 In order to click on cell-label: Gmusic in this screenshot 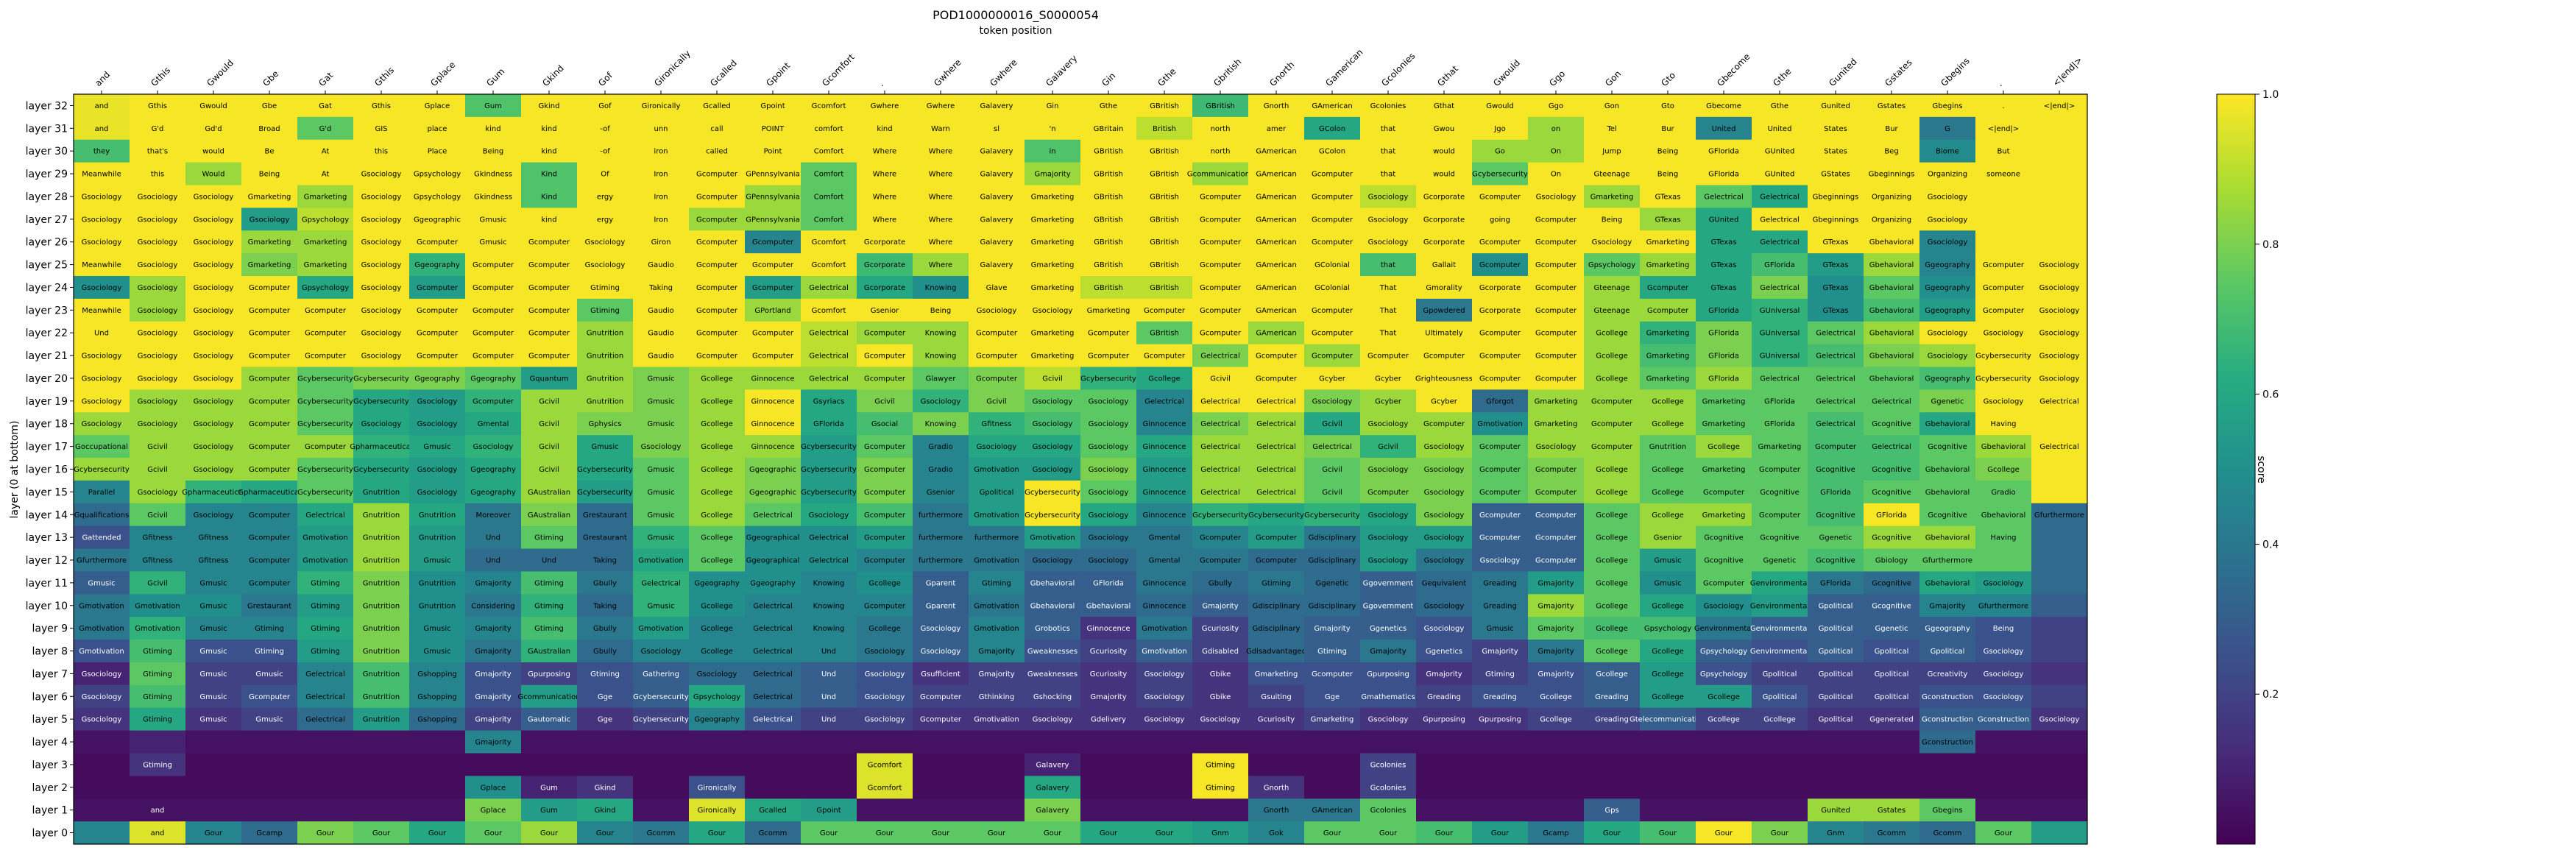, I will do `click(660, 606)`.